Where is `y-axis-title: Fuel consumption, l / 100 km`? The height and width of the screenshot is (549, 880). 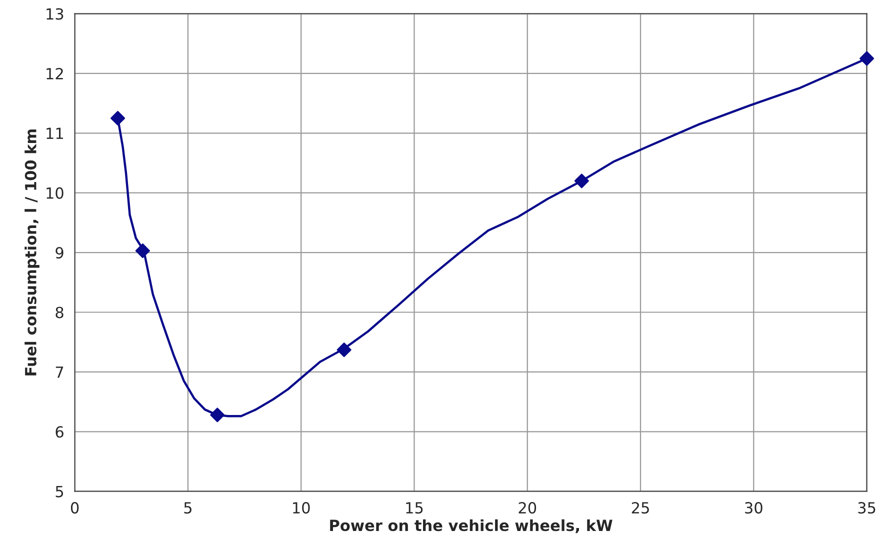 y-axis-title: Fuel consumption, l / 100 km is located at coordinates (32, 252).